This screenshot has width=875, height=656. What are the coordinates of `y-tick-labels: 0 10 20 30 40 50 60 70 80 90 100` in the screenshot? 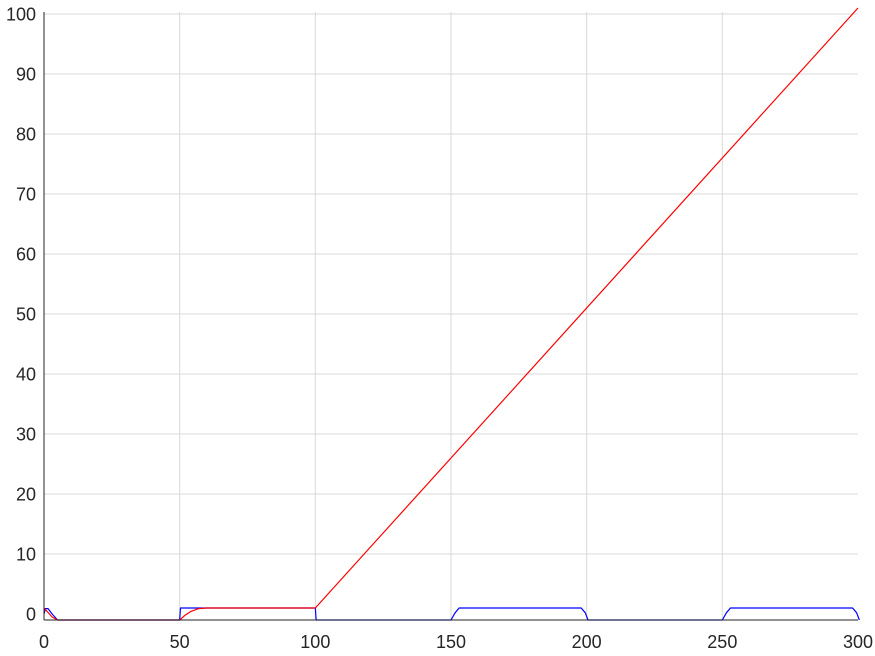 It's located at (21, 315).